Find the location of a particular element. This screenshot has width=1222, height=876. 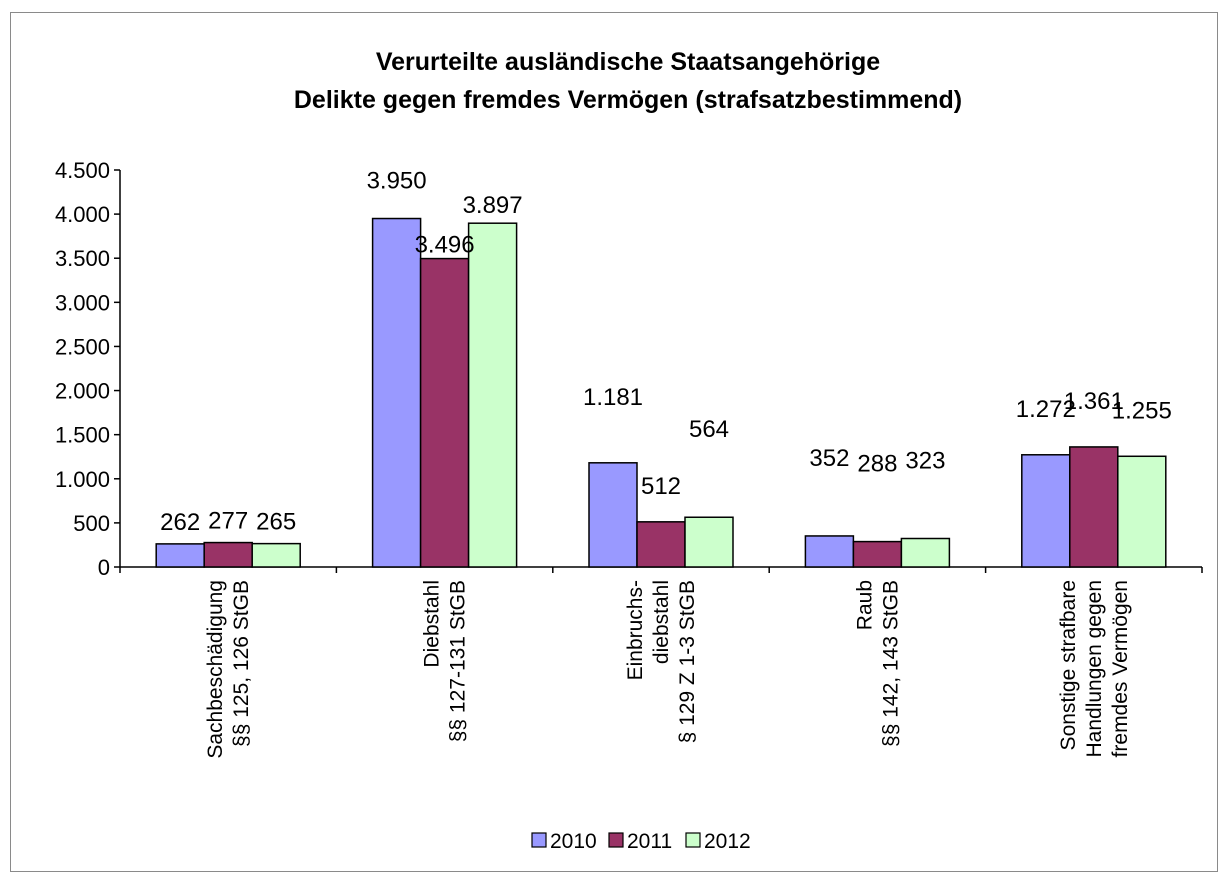

category-label-1: Diebstahl §§ 127-131 StGB is located at coordinates (445, 661).